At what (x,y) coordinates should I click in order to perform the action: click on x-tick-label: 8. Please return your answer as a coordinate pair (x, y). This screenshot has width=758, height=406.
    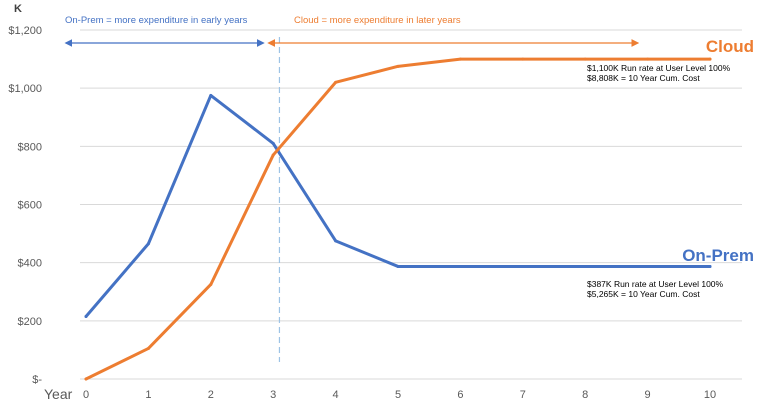
    Looking at the image, I should click on (585, 395).